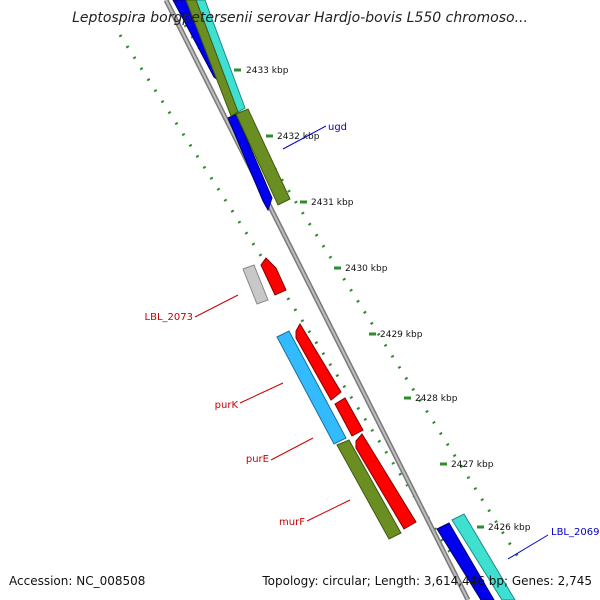  I want to click on gene-murF, so click(386, 481).